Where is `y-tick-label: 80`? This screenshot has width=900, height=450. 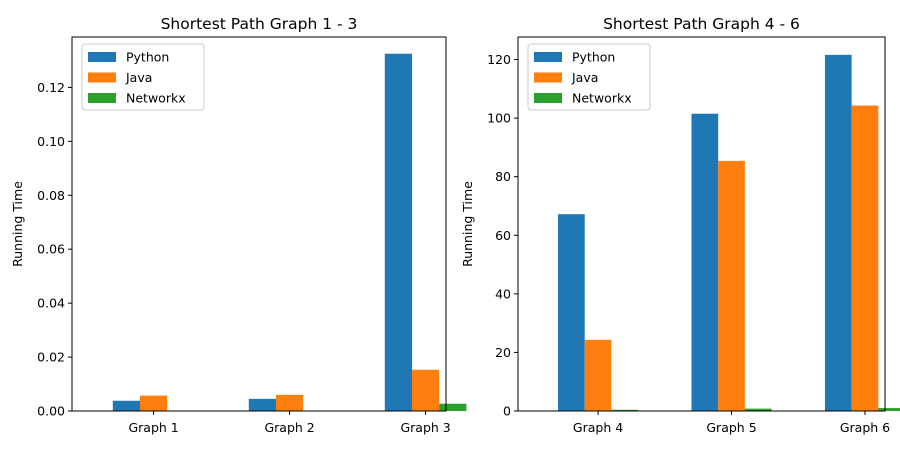
y-tick-label: 80 is located at coordinates (503, 176).